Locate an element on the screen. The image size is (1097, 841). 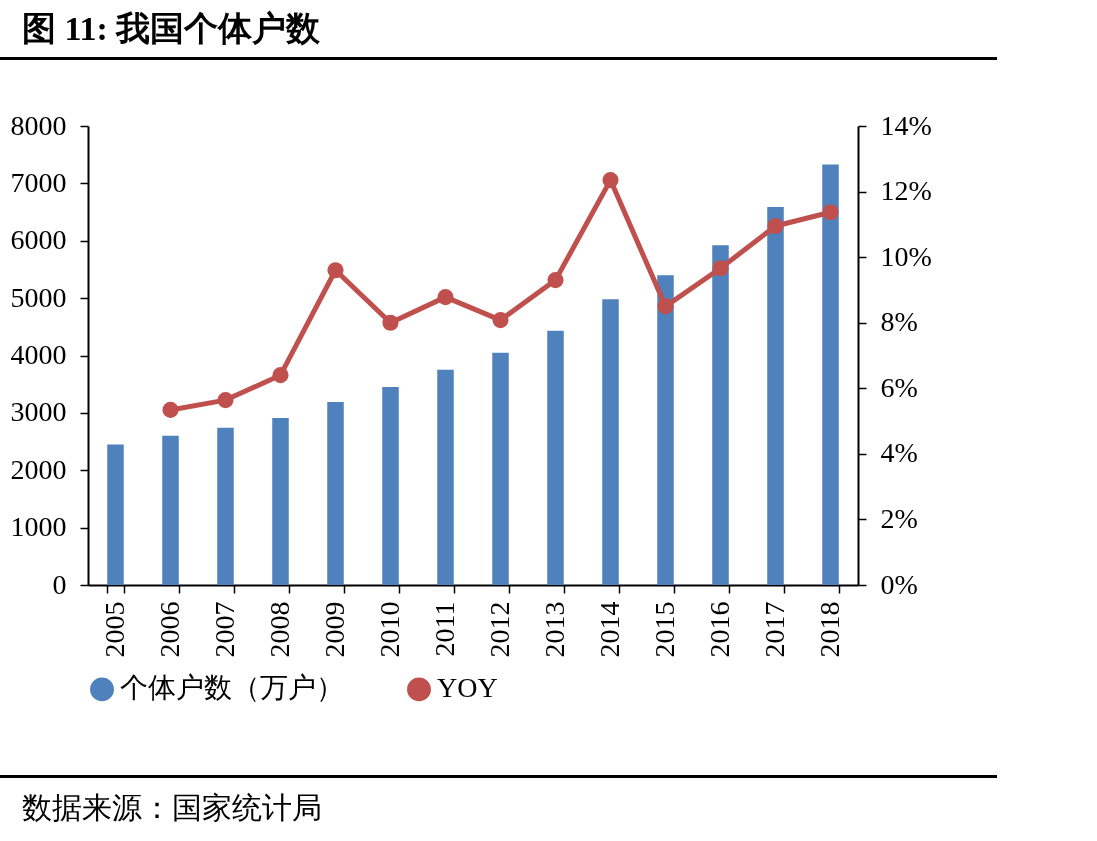
chart-title: 图 11: 我国个体户数 is located at coordinates (171, 29).